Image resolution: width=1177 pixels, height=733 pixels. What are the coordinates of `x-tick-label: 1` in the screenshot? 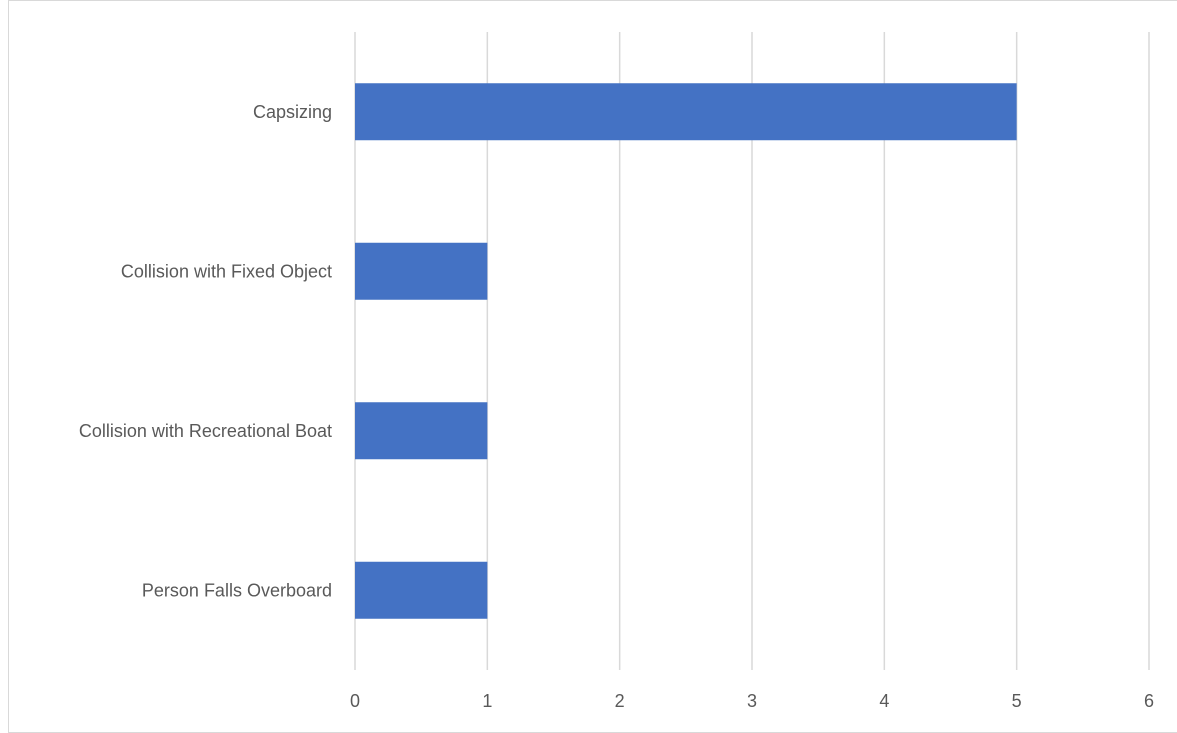 It's located at (487, 701).